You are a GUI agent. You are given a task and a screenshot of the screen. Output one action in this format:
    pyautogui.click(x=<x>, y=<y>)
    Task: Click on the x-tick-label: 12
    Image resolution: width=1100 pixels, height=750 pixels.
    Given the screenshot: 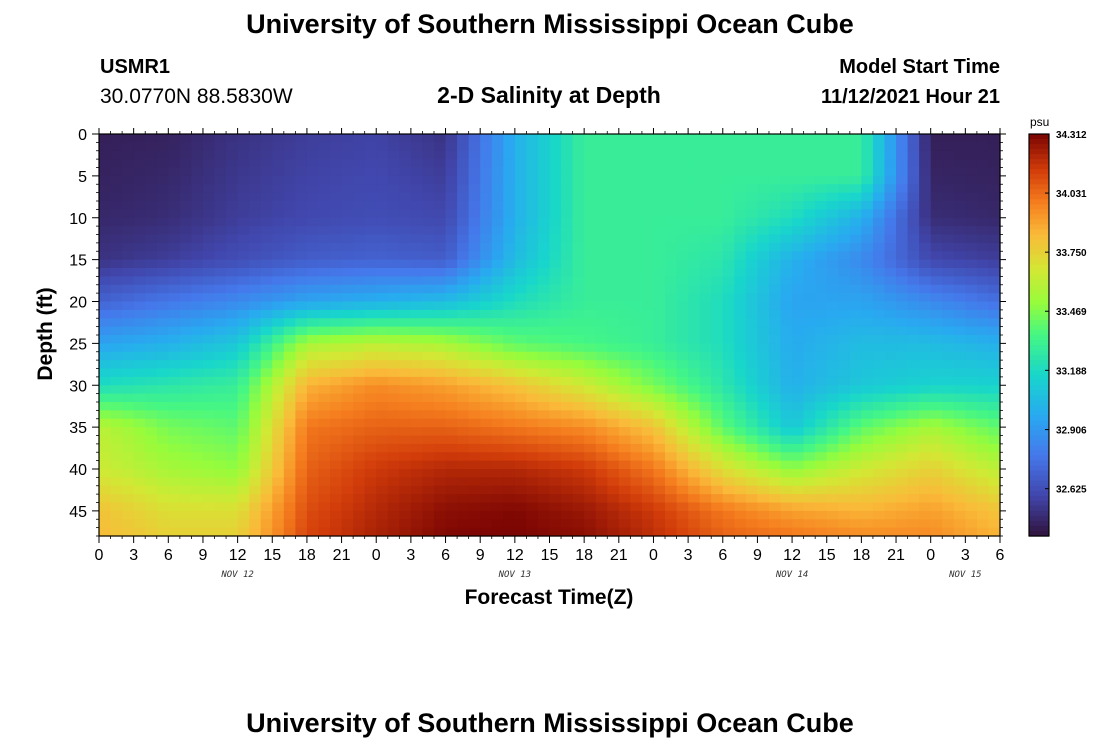 What is the action you would take?
    pyautogui.click(x=792, y=555)
    